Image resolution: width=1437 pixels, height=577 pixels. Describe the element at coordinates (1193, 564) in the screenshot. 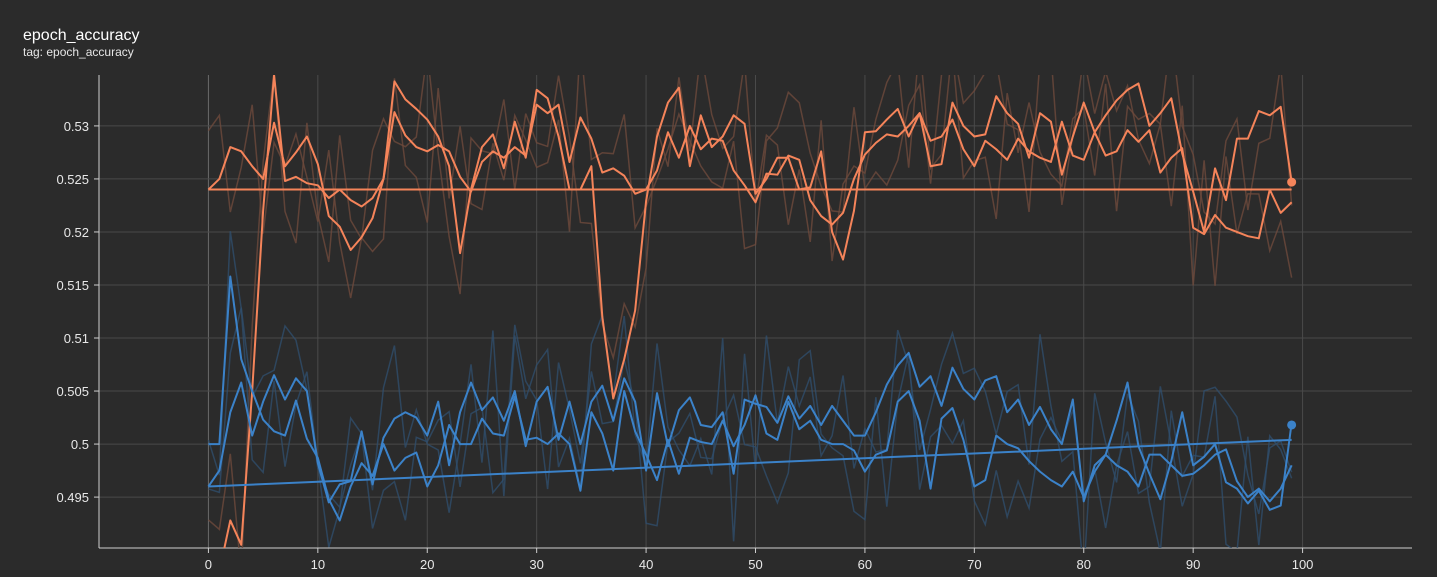

I see `x-tick-label: 90` at that location.